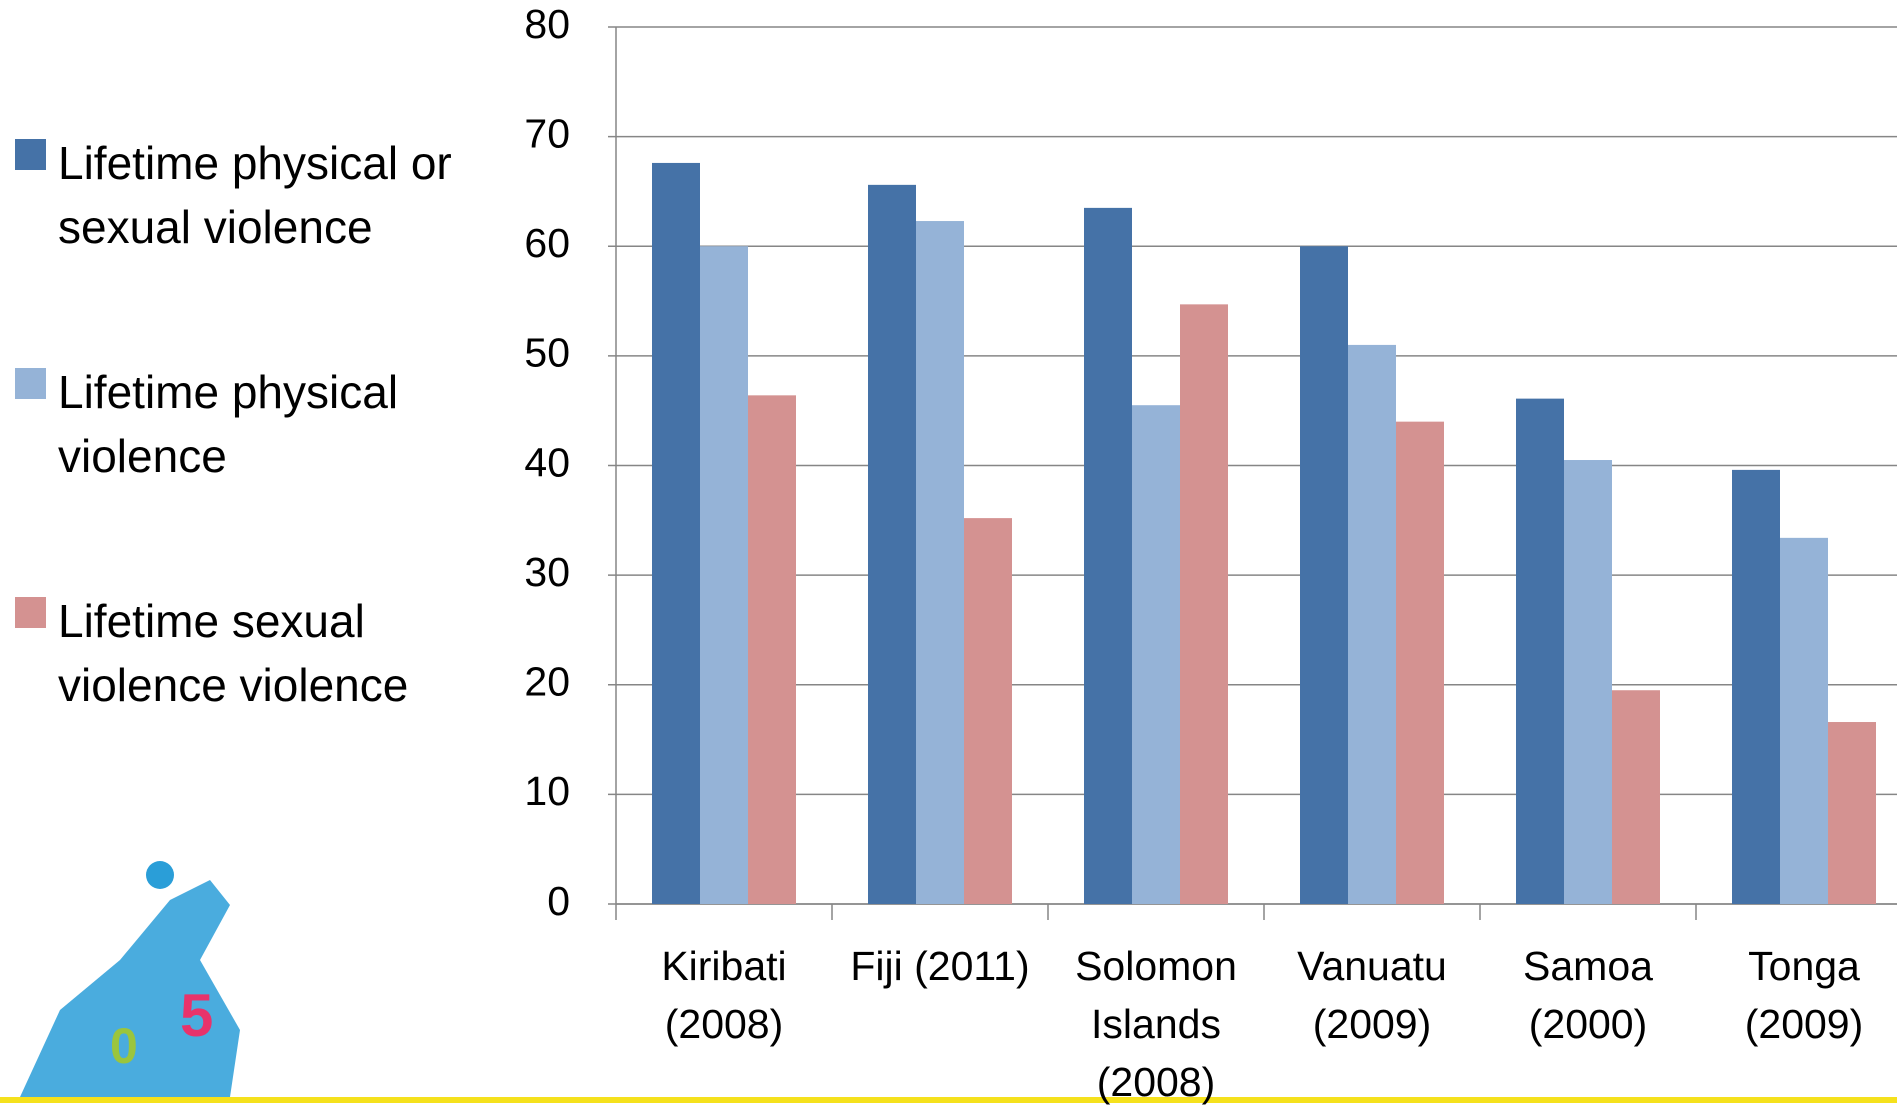 This screenshot has width=1897, height=1111. What do you see at coordinates (228, 424) in the screenshot?
I see `legend-label: Lifetime physical violence` at bounding box center [228, 424].